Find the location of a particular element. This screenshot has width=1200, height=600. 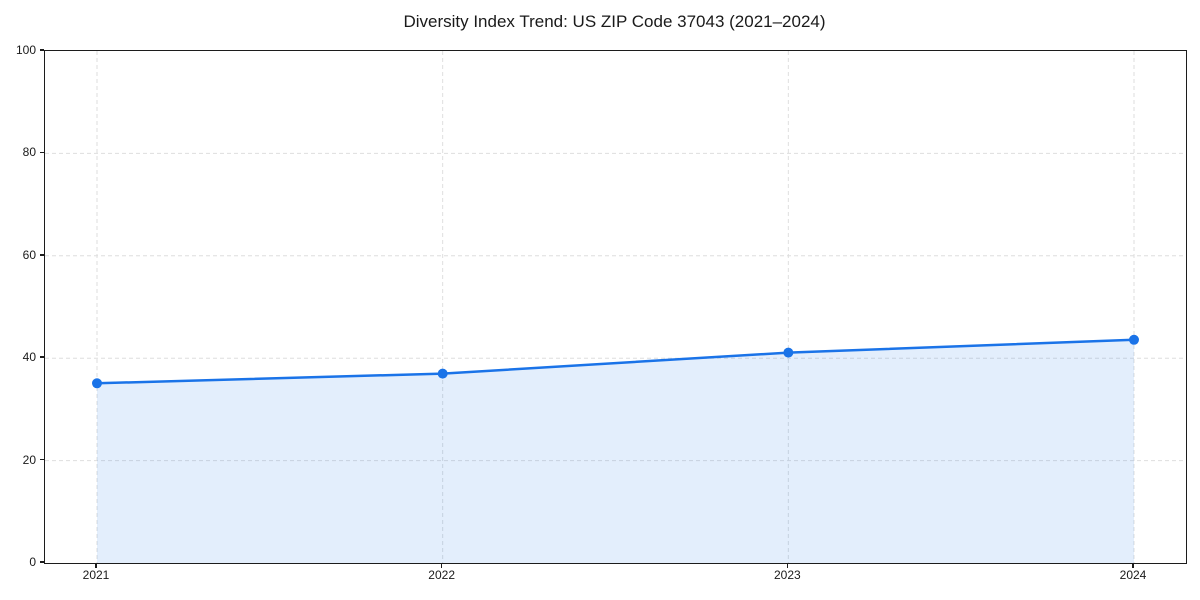

y-tick-label: 20 is located at coordinates (29, 459).